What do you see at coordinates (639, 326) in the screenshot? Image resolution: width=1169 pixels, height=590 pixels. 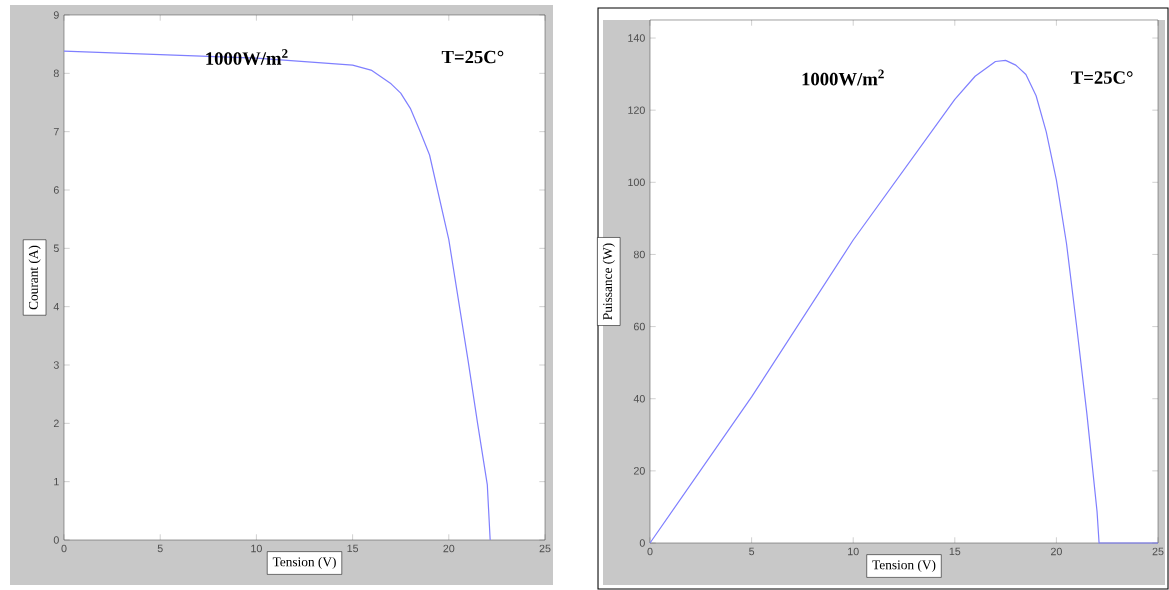 I see `y-tick-label: 60` at bounding box center [639, 326].